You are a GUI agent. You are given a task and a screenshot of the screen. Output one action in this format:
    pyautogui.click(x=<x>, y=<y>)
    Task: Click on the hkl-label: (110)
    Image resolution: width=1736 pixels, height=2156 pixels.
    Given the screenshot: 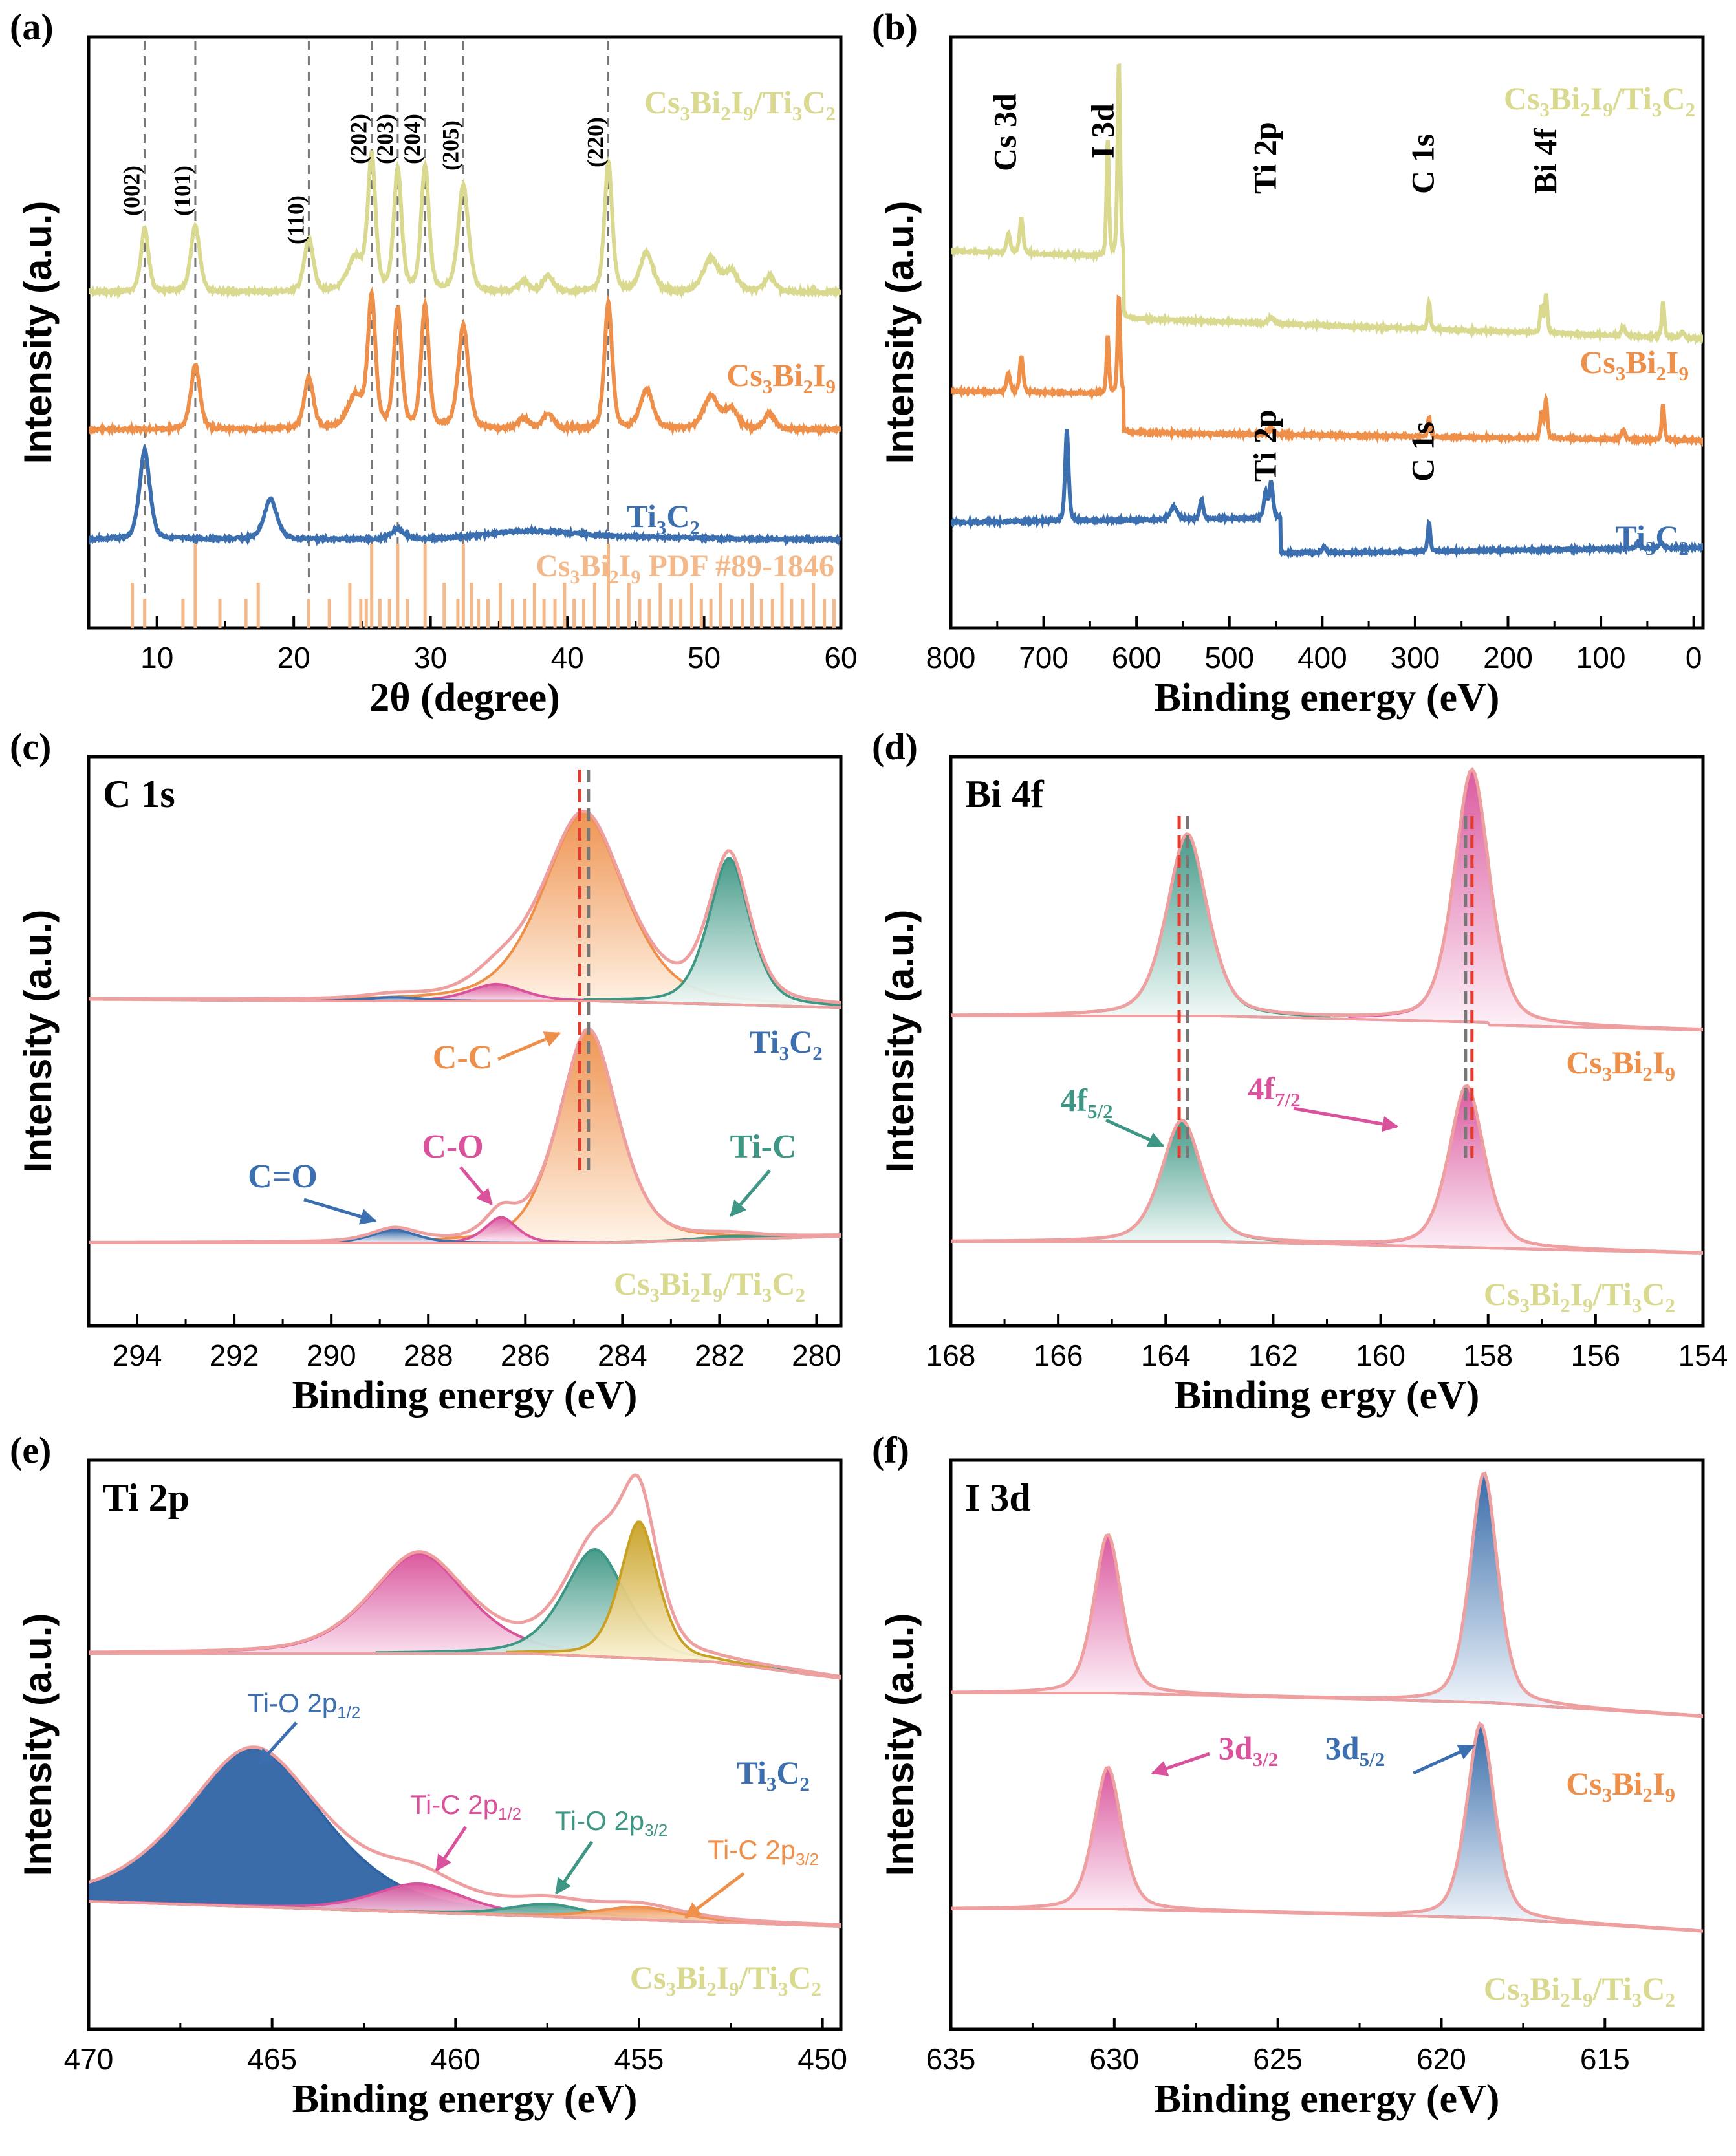 What is the action you would take?
    pyautogui.click(x=296, y=219)
    